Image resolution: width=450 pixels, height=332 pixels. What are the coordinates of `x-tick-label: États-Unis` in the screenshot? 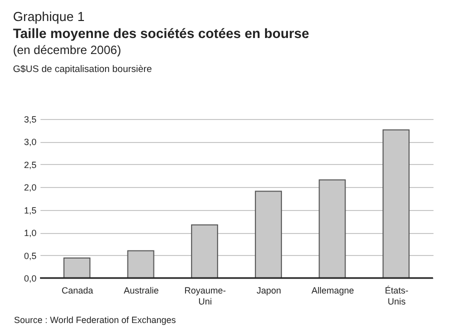 It's located at (396, 296).